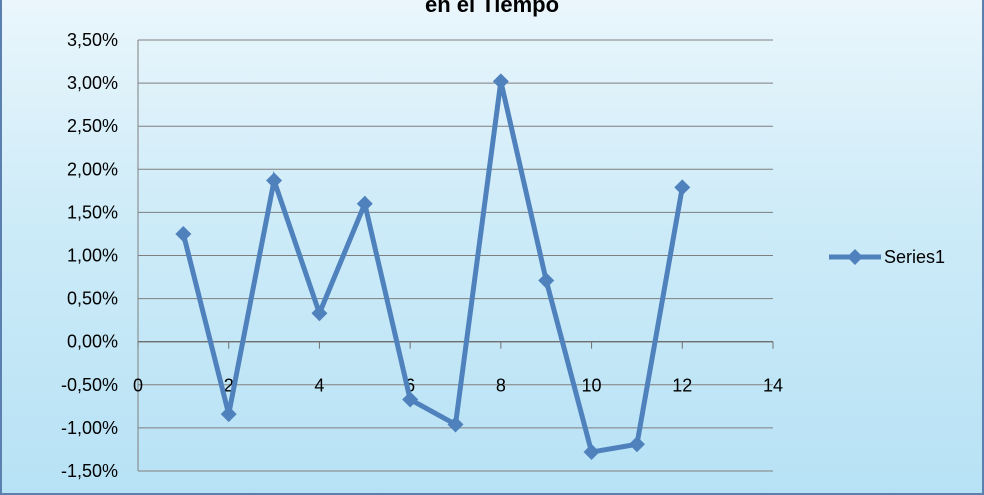 The width and height of the screenshot is (984, 495). I want to click on chart-title: en el Tiempo, so click(492, 8).